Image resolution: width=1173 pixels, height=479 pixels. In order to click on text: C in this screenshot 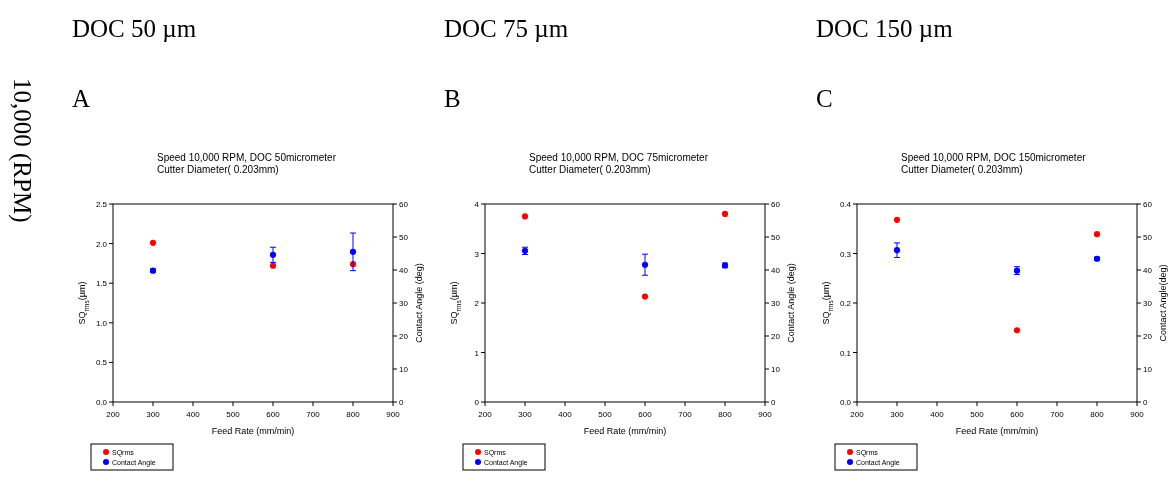, I will do `click(824, 98)`.